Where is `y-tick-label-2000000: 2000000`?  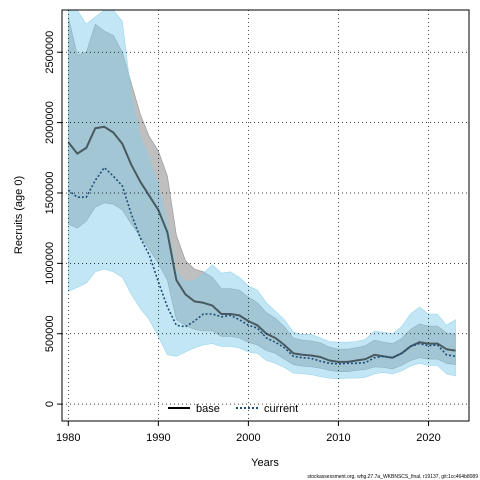 y-tick-label-2000000: 2000000 is located at coordinates (50, 122).